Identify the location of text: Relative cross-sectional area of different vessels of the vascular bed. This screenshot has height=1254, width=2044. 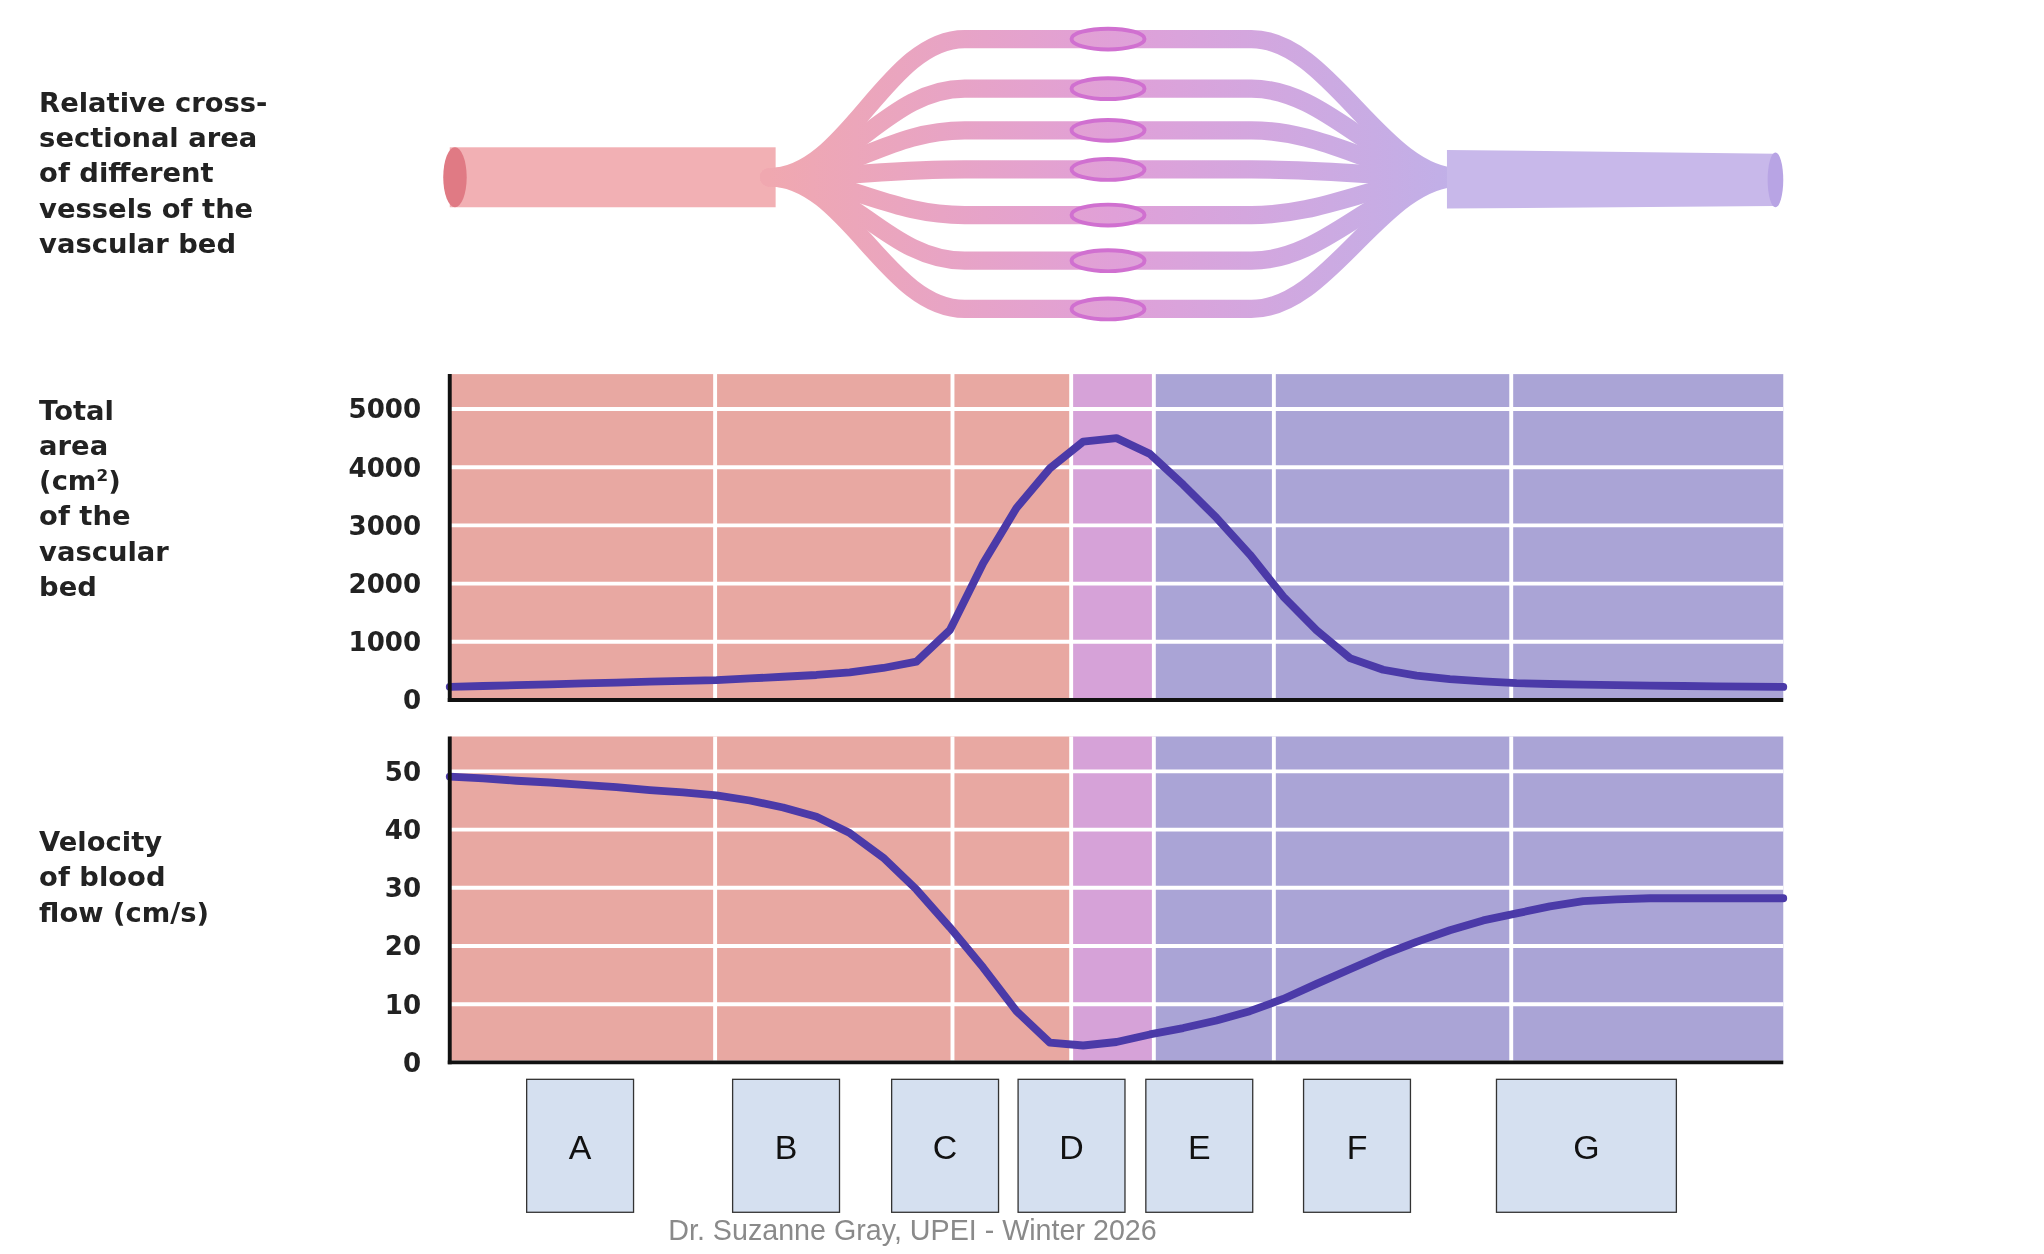
(153, 173).